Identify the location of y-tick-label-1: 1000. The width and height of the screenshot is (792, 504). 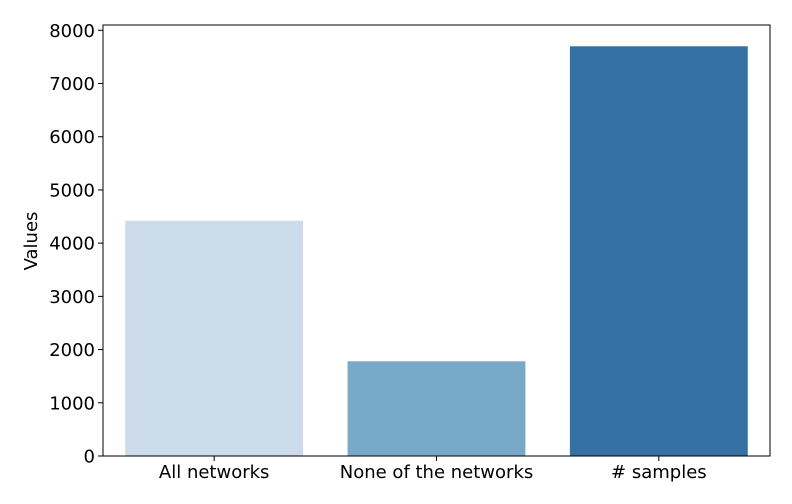
(72, 403).